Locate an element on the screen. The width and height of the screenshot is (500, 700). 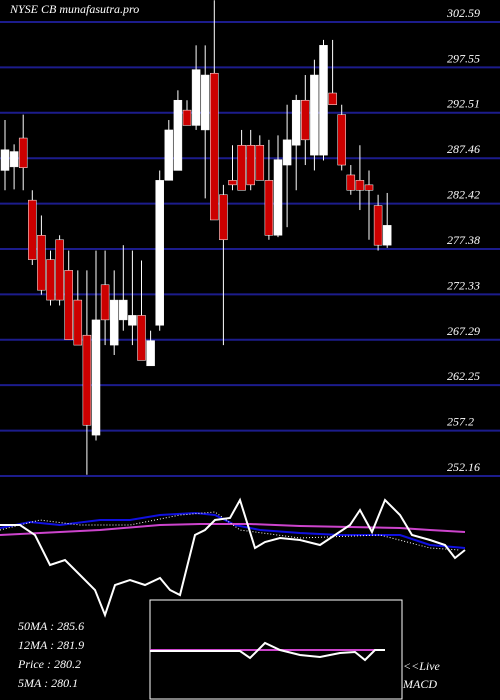
annotation: Price : 280.2 is located at coordinates (49, 664).